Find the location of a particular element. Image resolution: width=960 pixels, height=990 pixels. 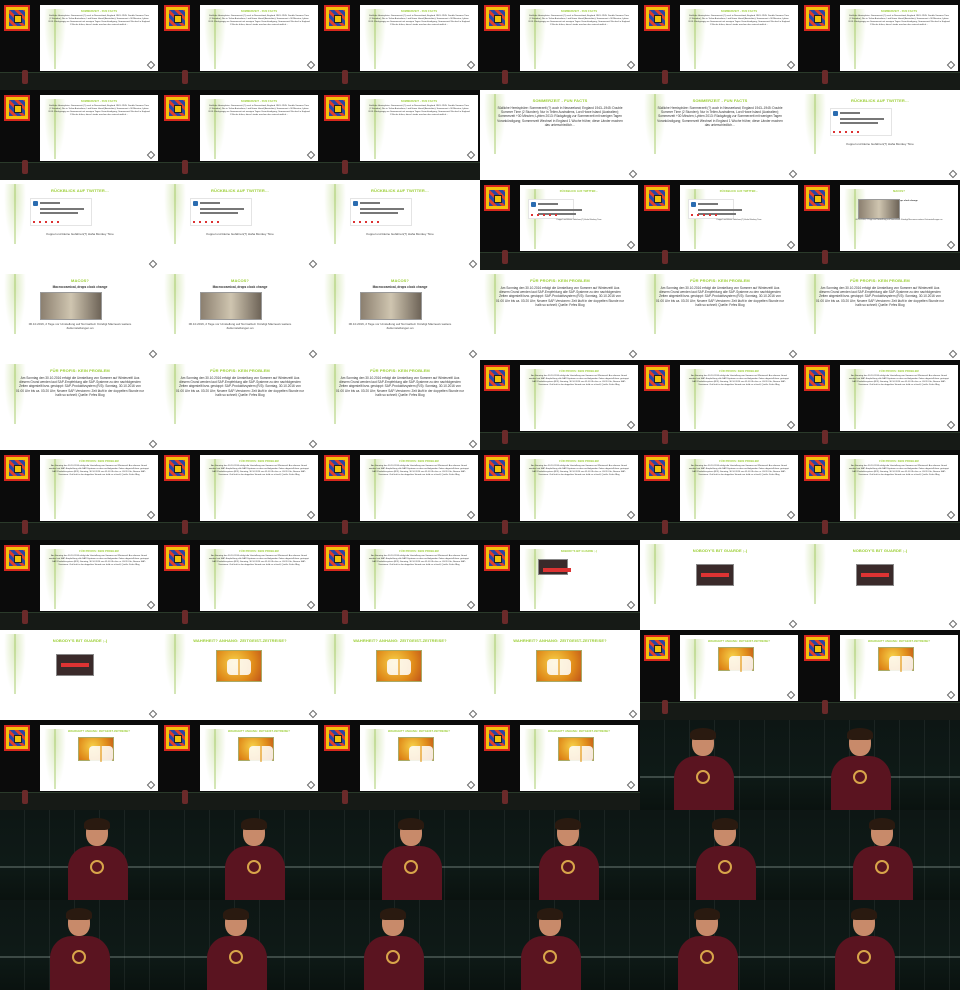

projected-frame: WAHRHEIT? ANHANG: ZEITGEIST-ZEITREISE? is located at coordinates (880, 675).